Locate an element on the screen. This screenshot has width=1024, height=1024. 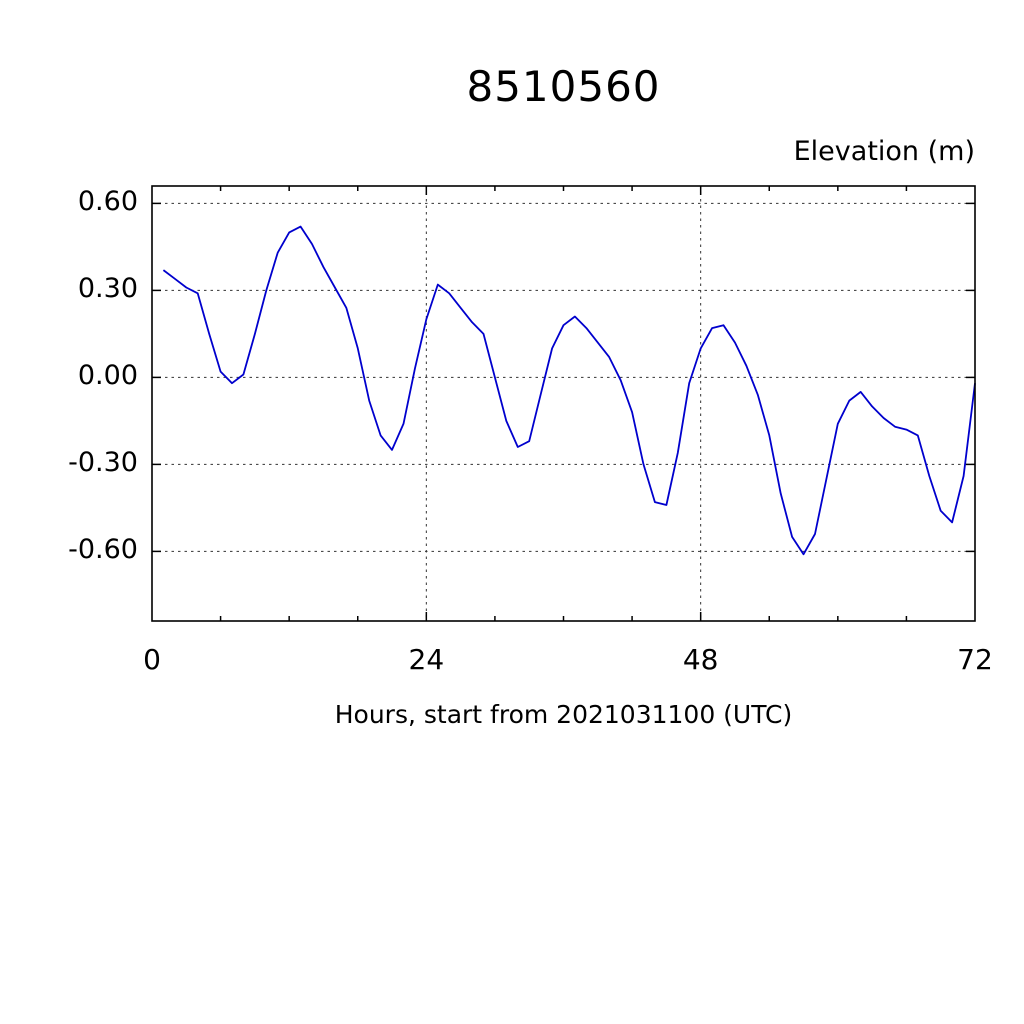
x-tick-label: 48 is located at coordinates (700, 659).